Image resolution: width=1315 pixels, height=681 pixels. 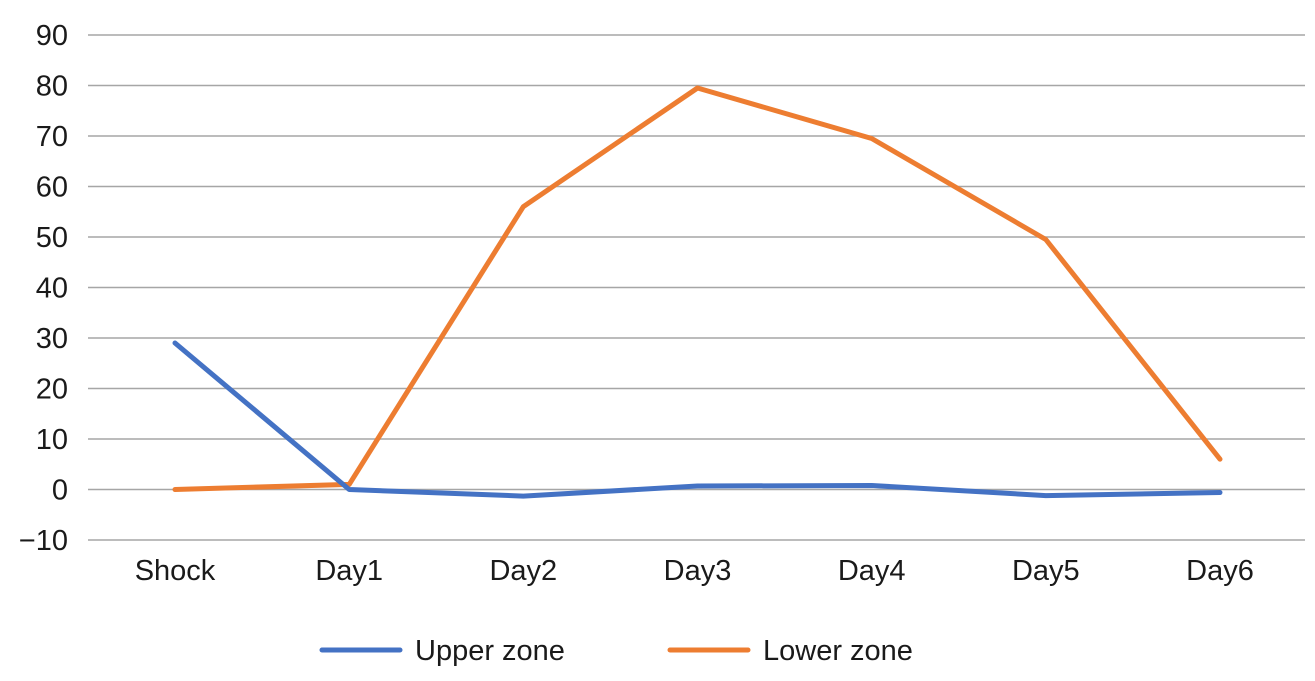 I want to click on y-tick-label: 60, so click(x=52, y=188).